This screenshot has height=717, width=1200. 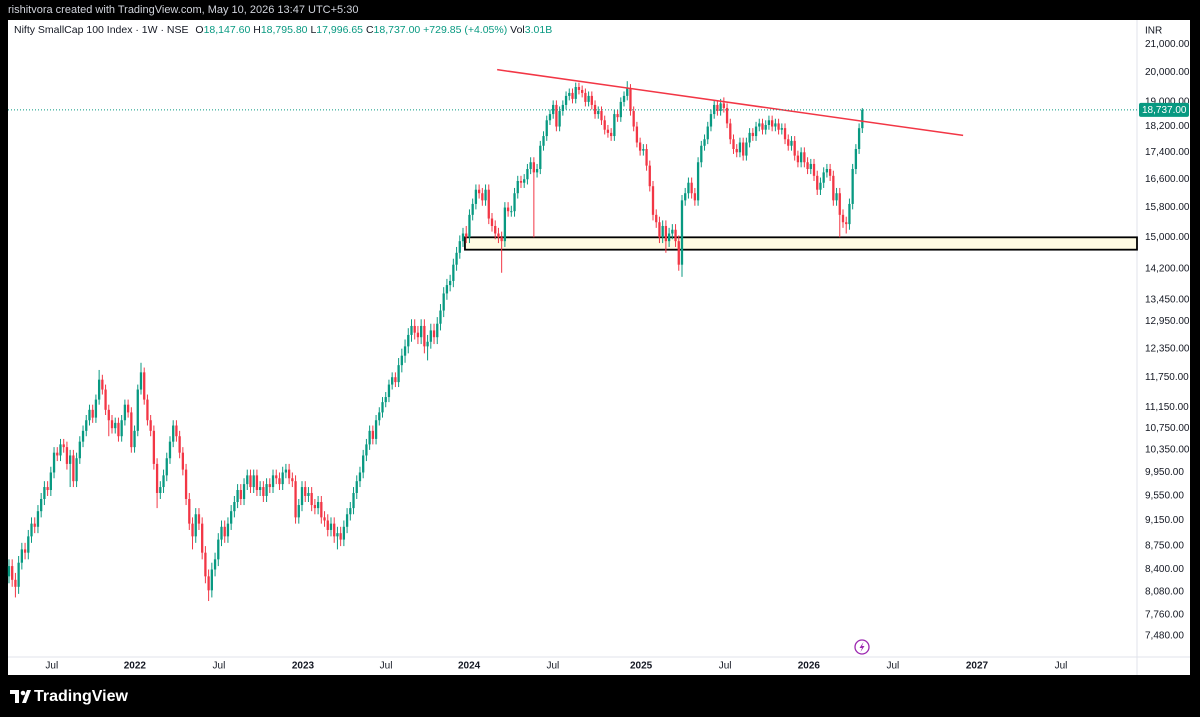 What do you see at coordinates (1167, 179) in the screenshot?
I see `y-tick-label: 16,600.00` at bounding box center [1167, 179].